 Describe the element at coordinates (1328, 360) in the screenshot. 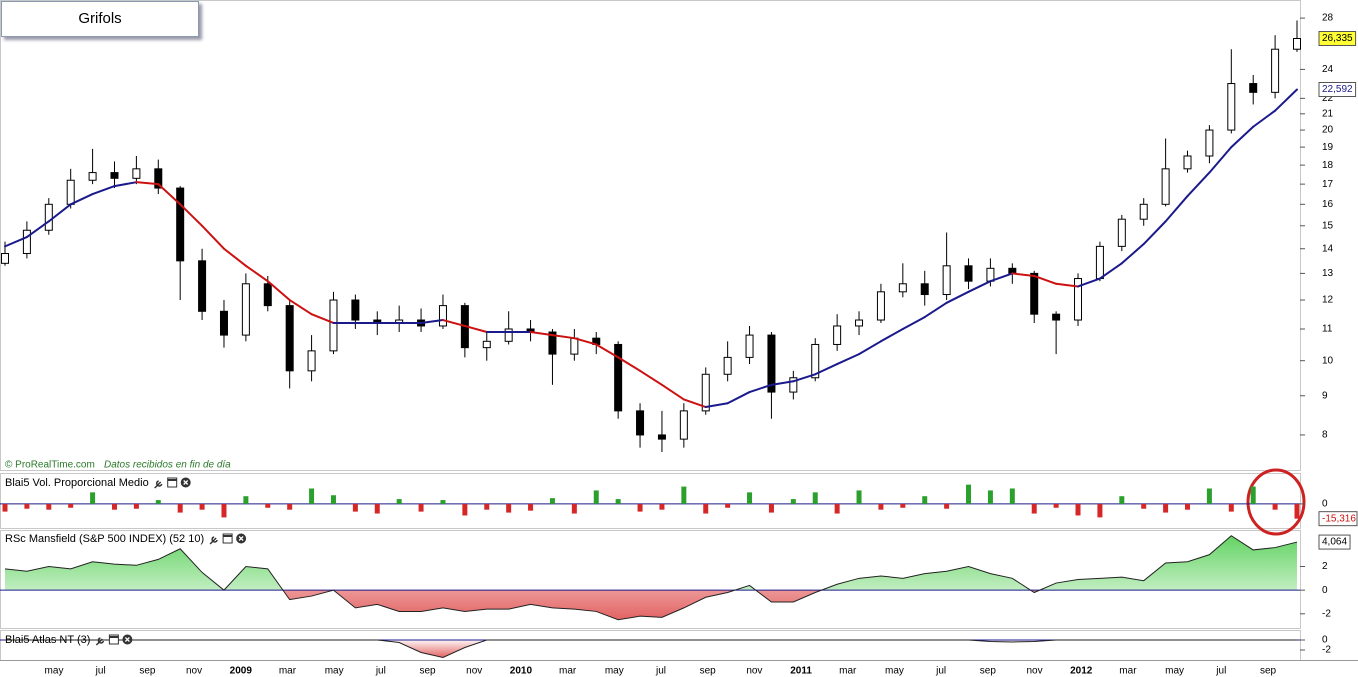

I see `y-tick-label: 10` at that location.